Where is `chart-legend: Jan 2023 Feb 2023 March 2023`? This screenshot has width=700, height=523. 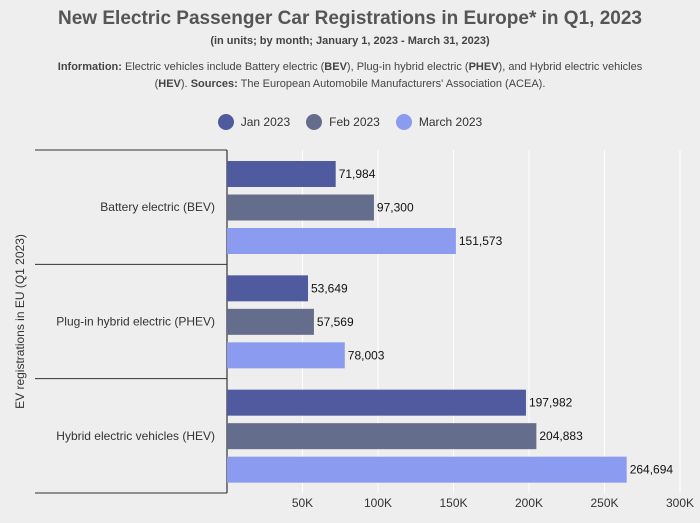 chart-legend: Jan 2023 Feb 2023 March 2023 is located at coordinates (350, 122).